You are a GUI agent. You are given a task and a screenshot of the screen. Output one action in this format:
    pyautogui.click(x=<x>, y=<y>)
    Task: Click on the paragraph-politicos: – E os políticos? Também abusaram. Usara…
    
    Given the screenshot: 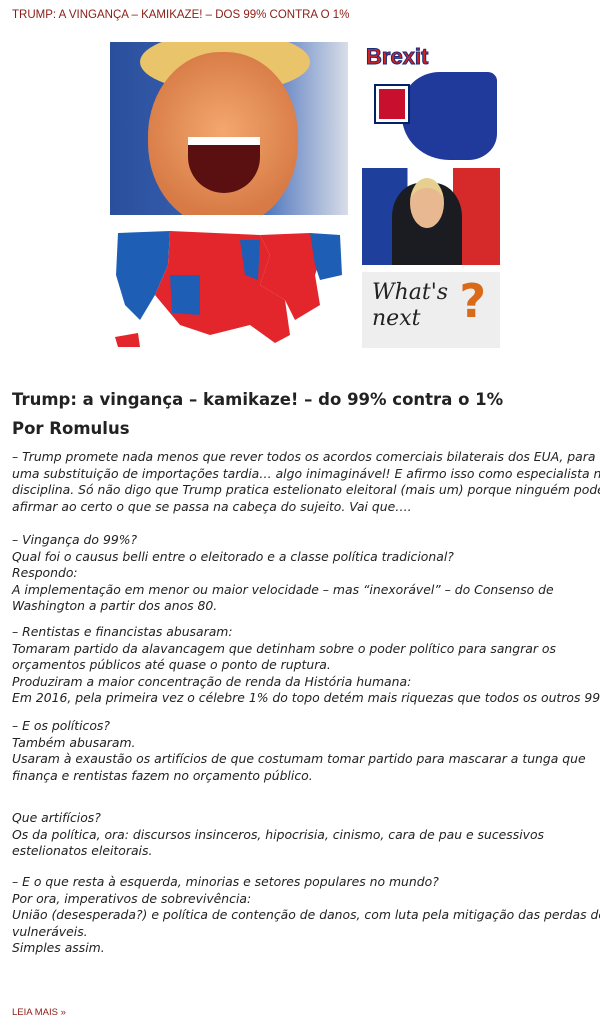 What is the action you would take?
    pyautogui.click(x=306, y=751)
    